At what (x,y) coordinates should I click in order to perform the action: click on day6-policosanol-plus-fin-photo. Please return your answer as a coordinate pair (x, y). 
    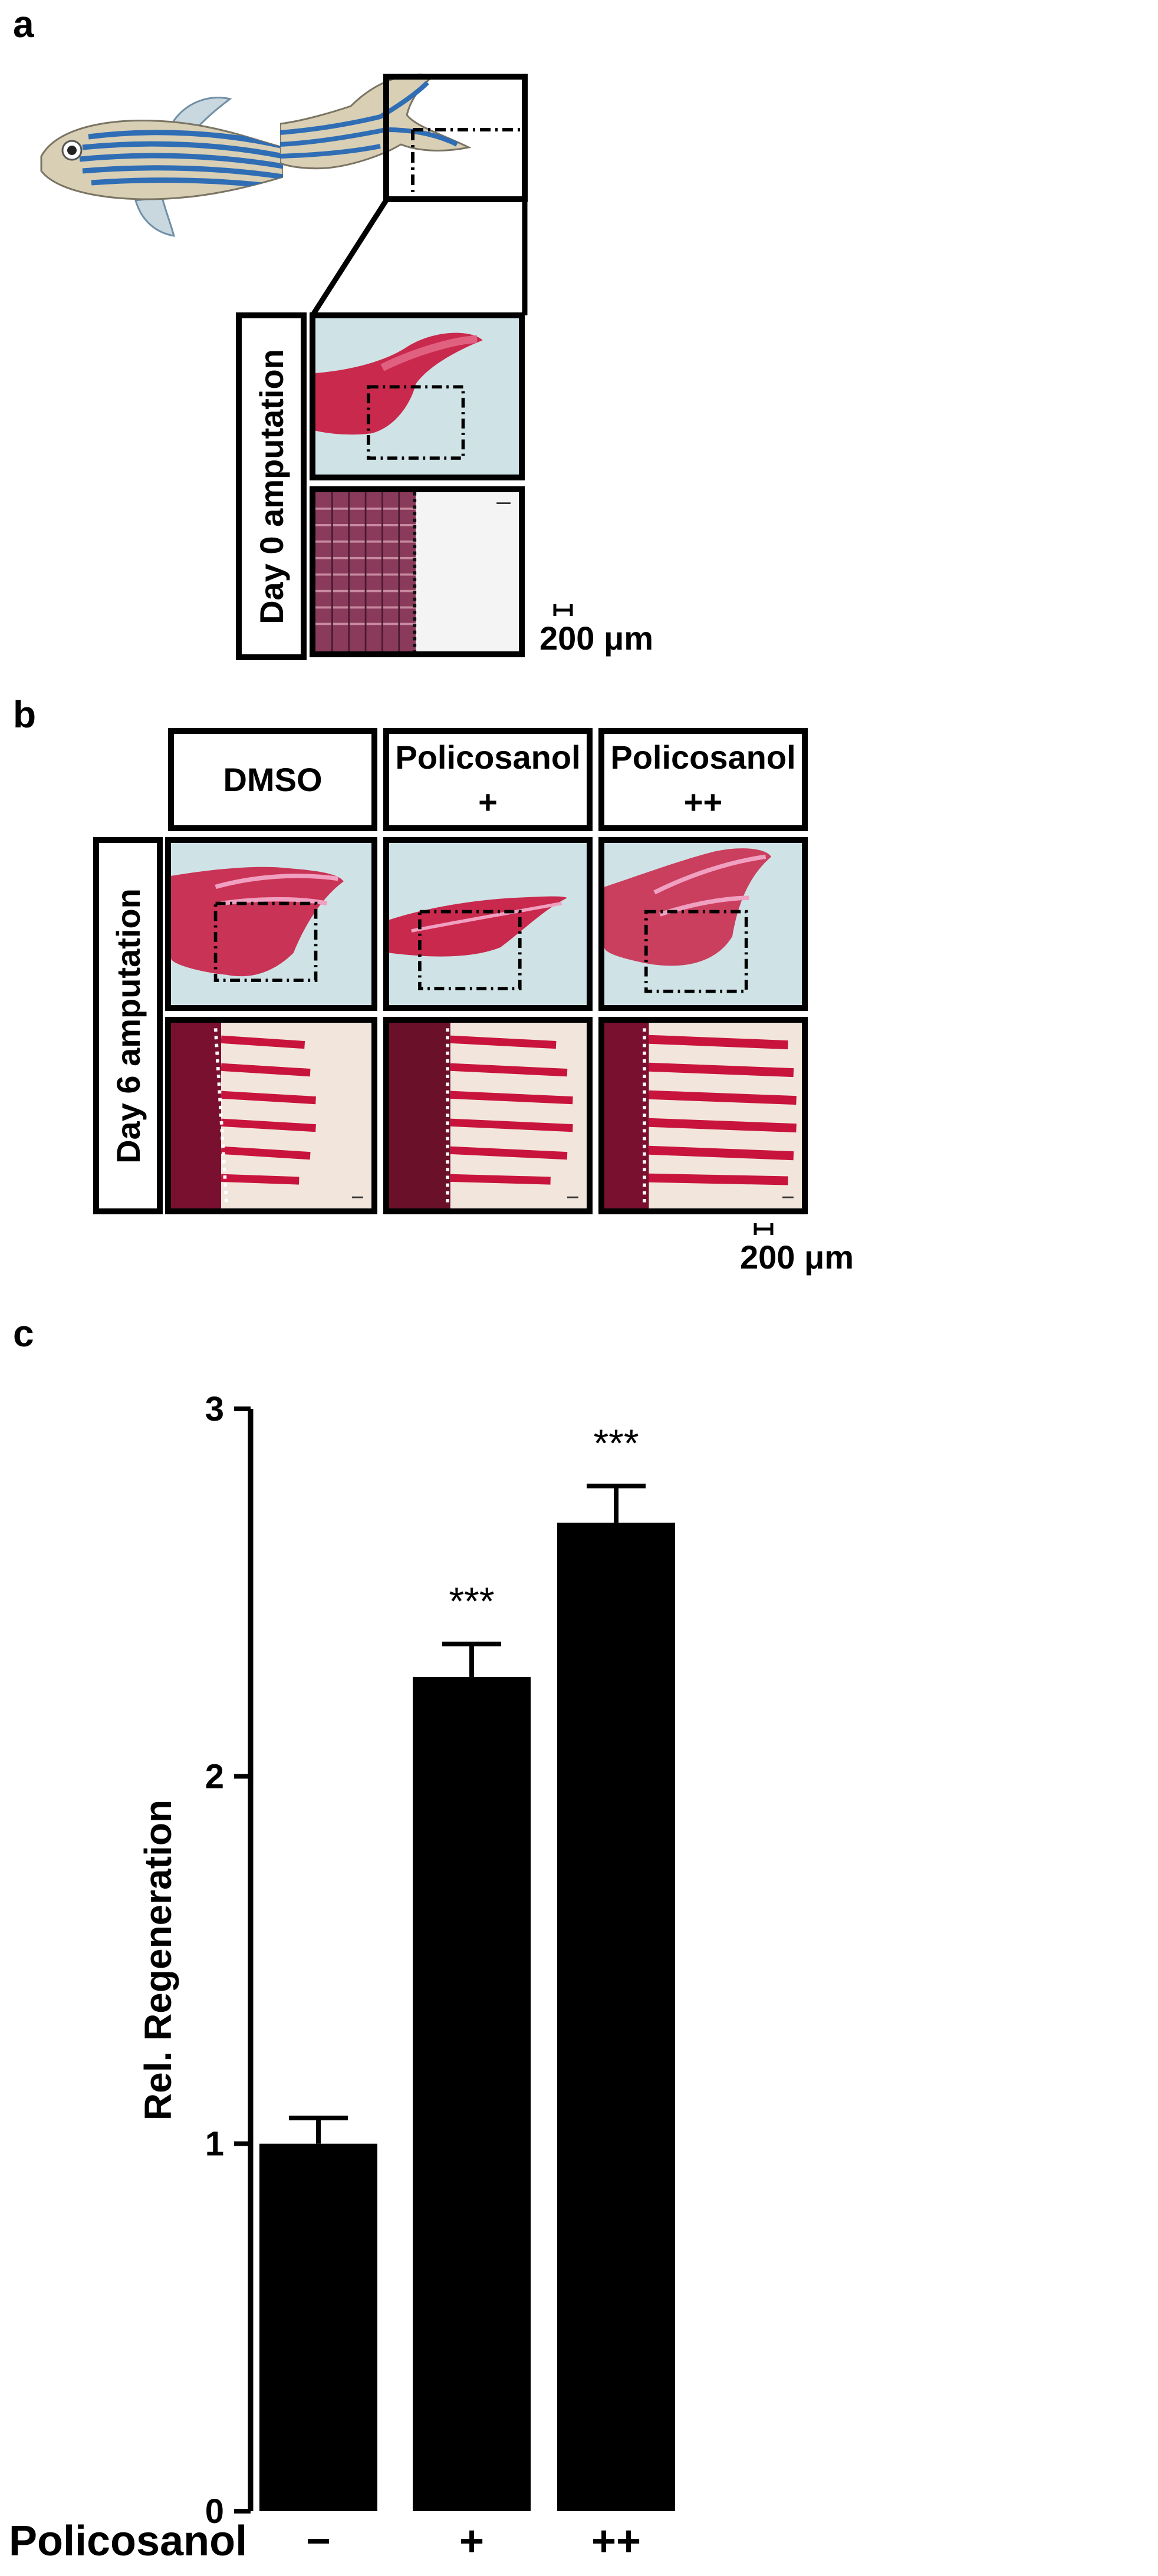
    Looking at the image, I should click on (488, 924).